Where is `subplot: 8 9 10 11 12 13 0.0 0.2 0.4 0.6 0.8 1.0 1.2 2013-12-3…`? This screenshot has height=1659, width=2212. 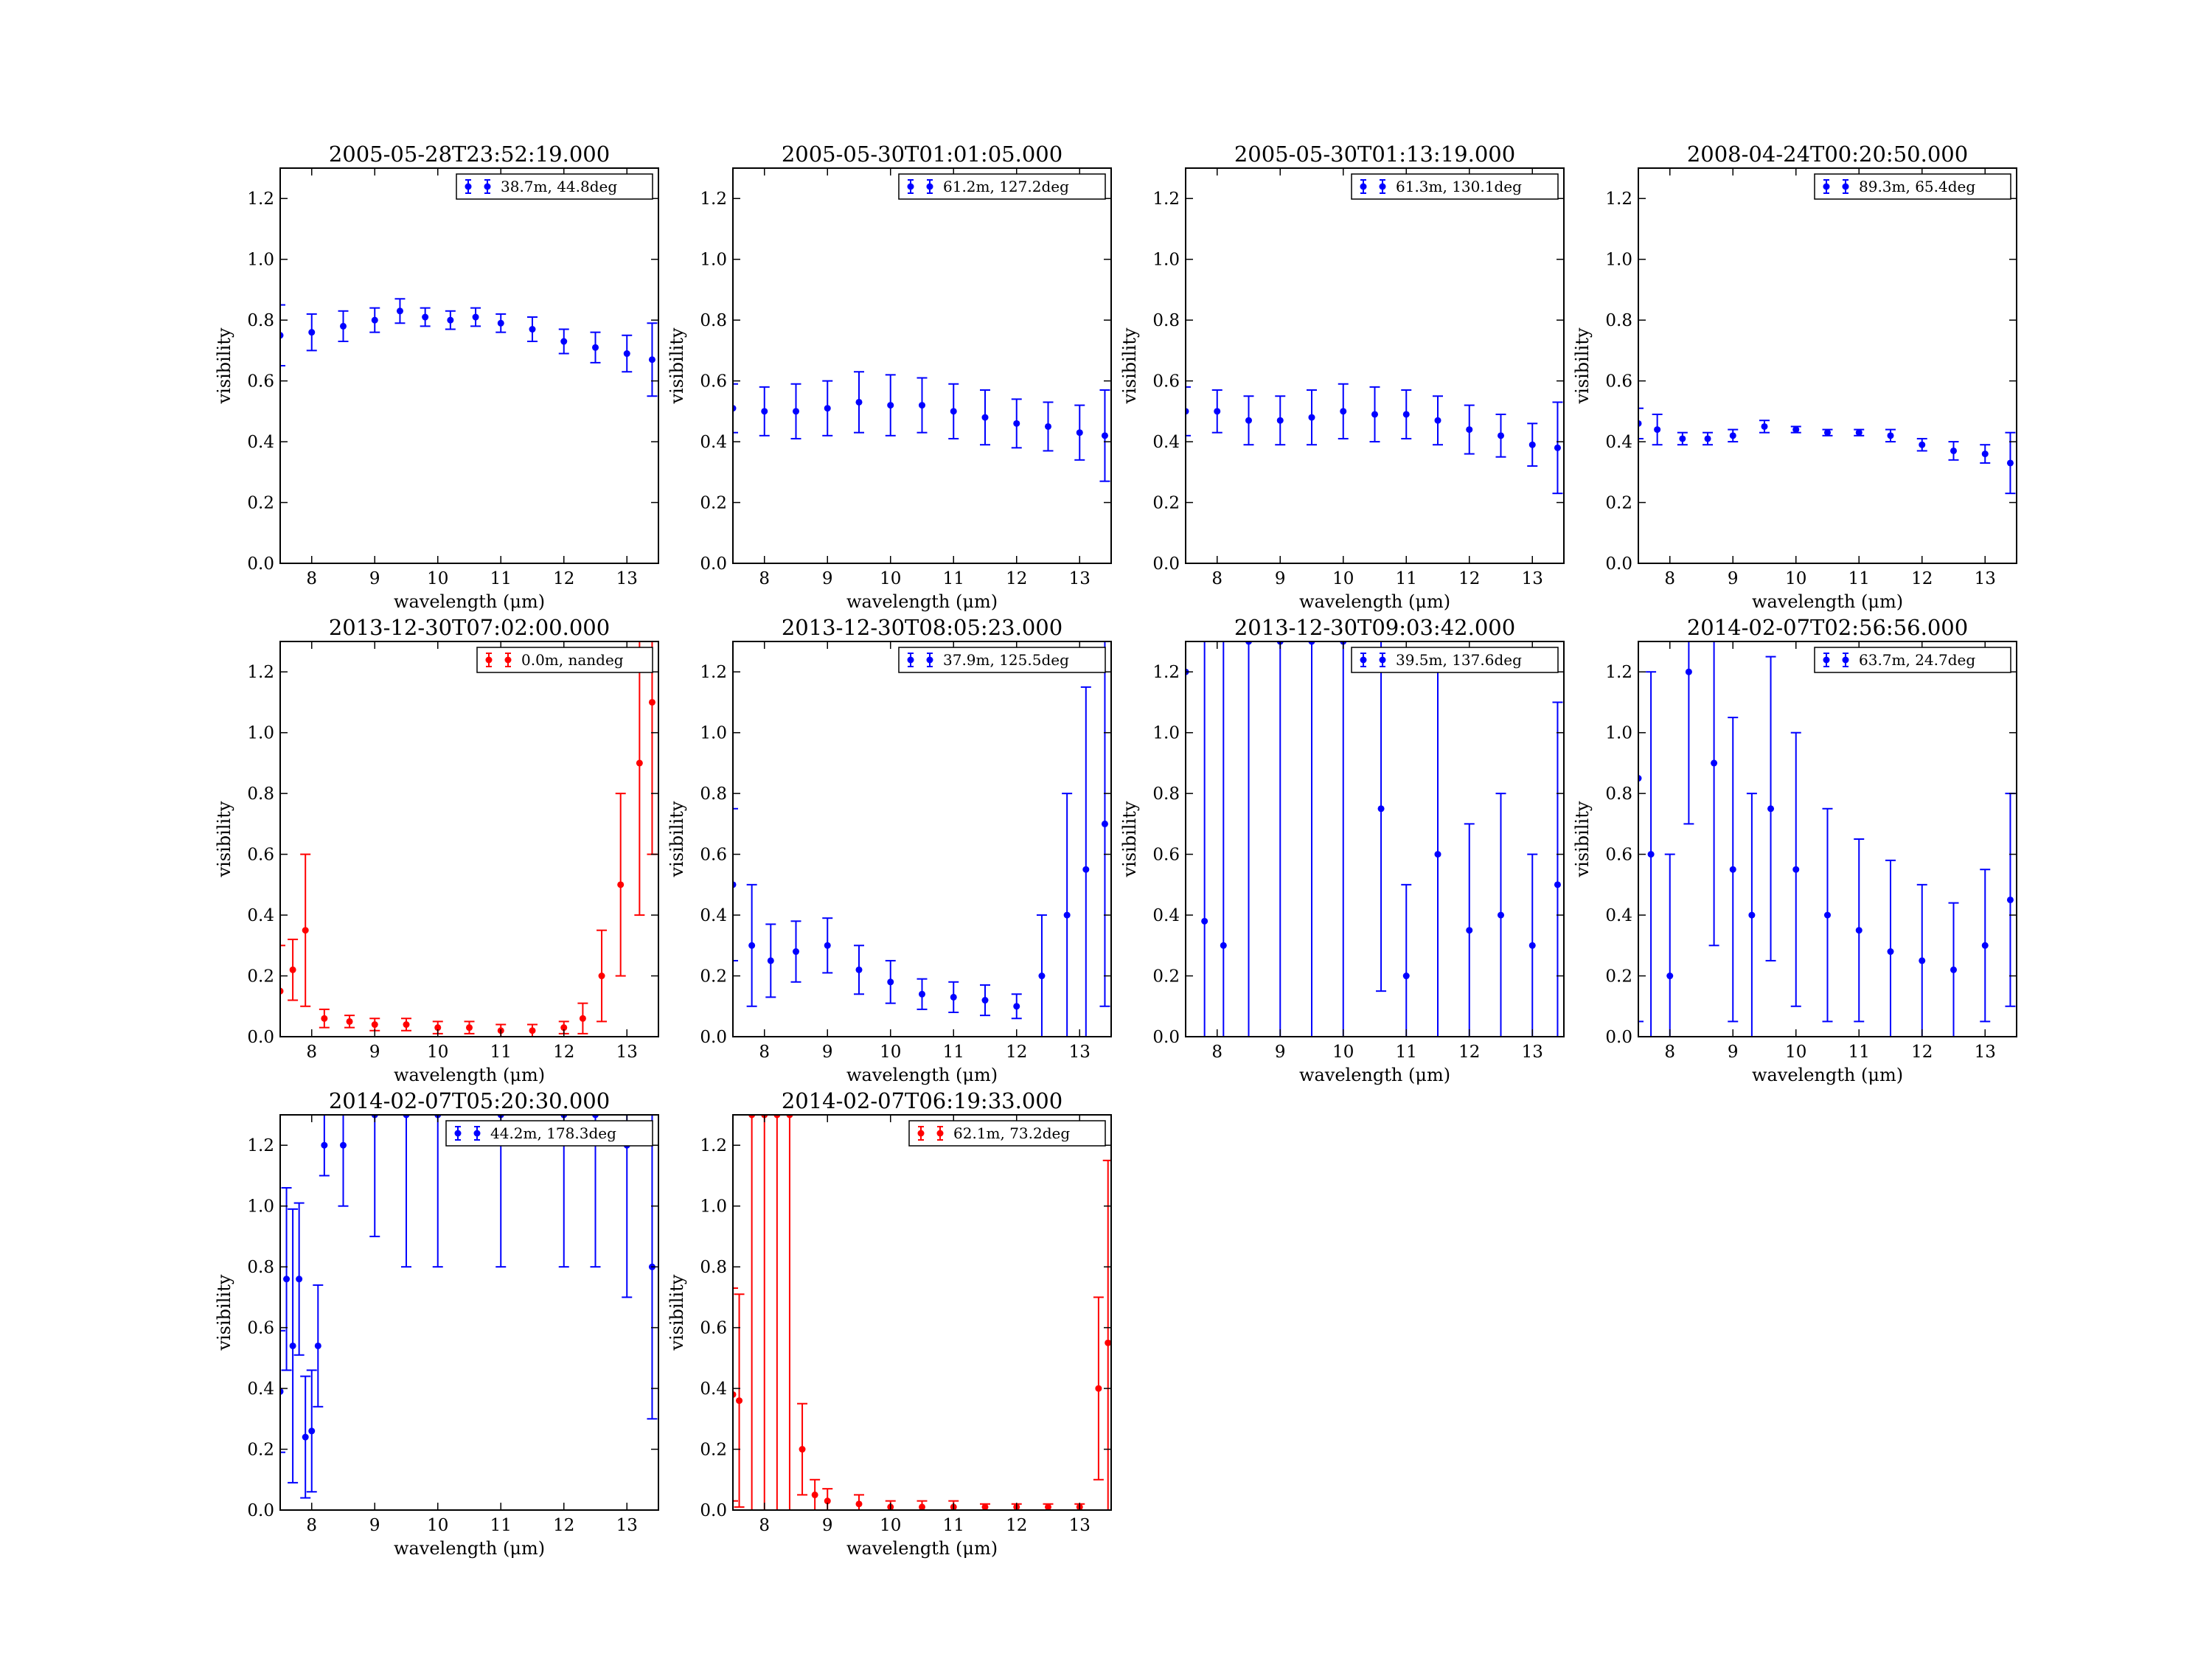
subplot: 8 9 10 11 12 13 0.0 0.2 0.4 0.6 0.8 1.0 1.2 2013-12-3… is located at coordinates (889, 850).